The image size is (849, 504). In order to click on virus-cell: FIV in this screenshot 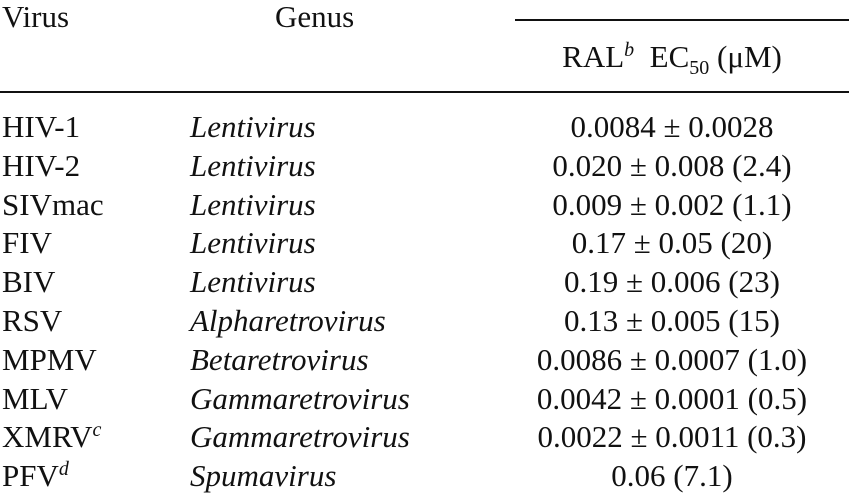, I will do `click(27, 243)`.